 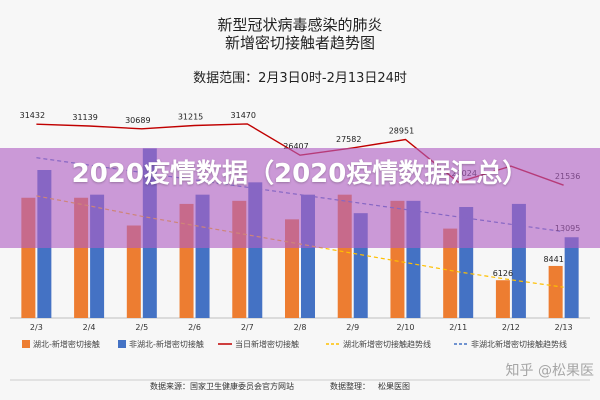 I want to click on x-tick-label: 2/5, so click(x=141, y=327).